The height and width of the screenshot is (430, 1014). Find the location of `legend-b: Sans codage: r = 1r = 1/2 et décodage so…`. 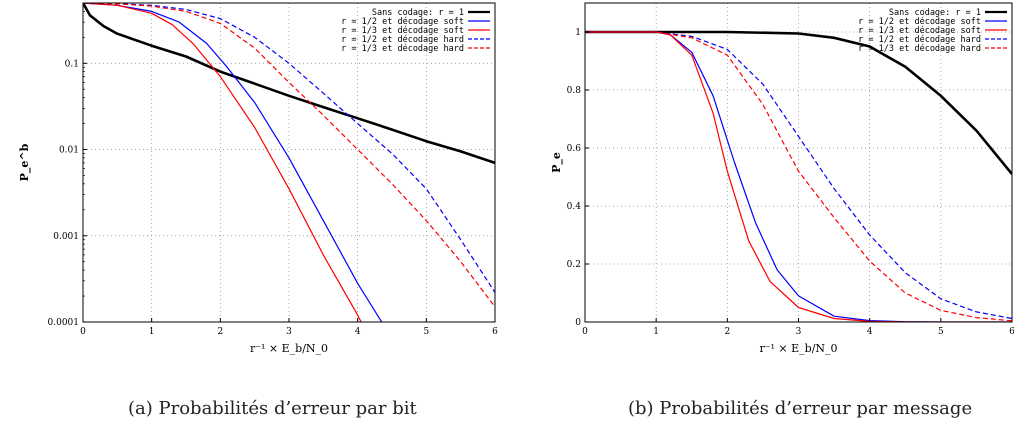

legend-b: Sans codage: r = 1r = 1/2 et décodage so… is located at coordinates (932, 31).